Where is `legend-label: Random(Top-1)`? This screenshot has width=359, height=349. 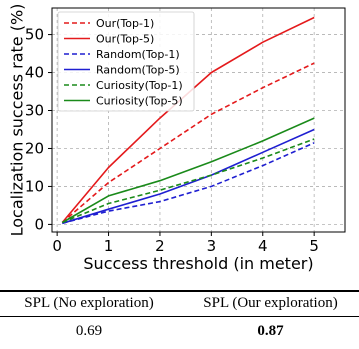 legend-label: Random(Top-1) is located at coordinates (138, 54).